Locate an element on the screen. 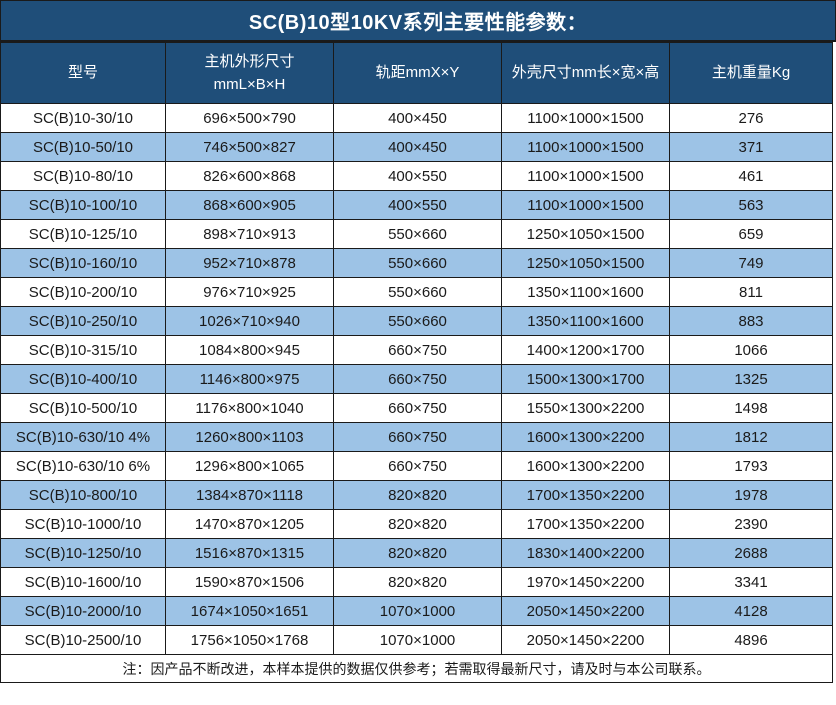  column-header: 主机重量Kg is located at coordinates (751, 73).